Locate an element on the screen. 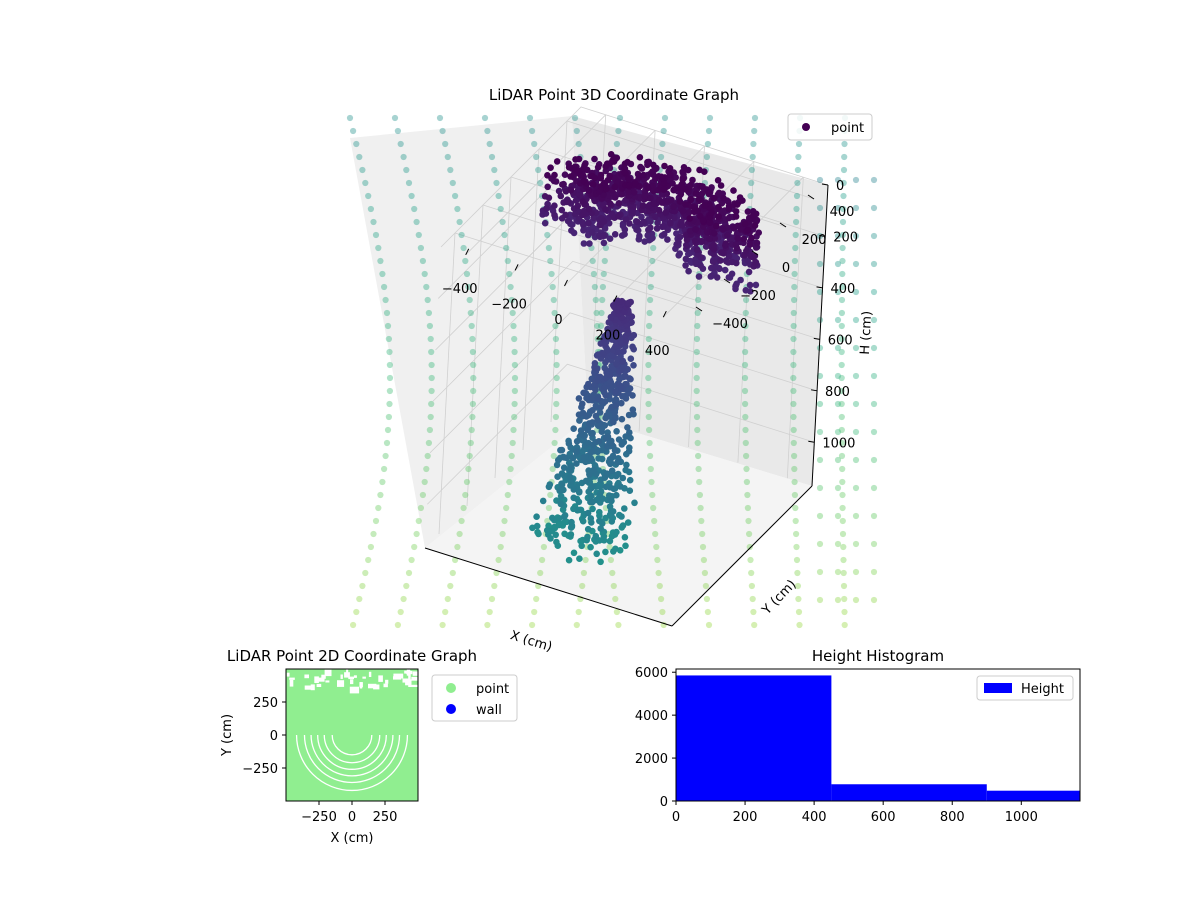  hist-y-tick-label: 6000 is located at coordinates (651, 673).